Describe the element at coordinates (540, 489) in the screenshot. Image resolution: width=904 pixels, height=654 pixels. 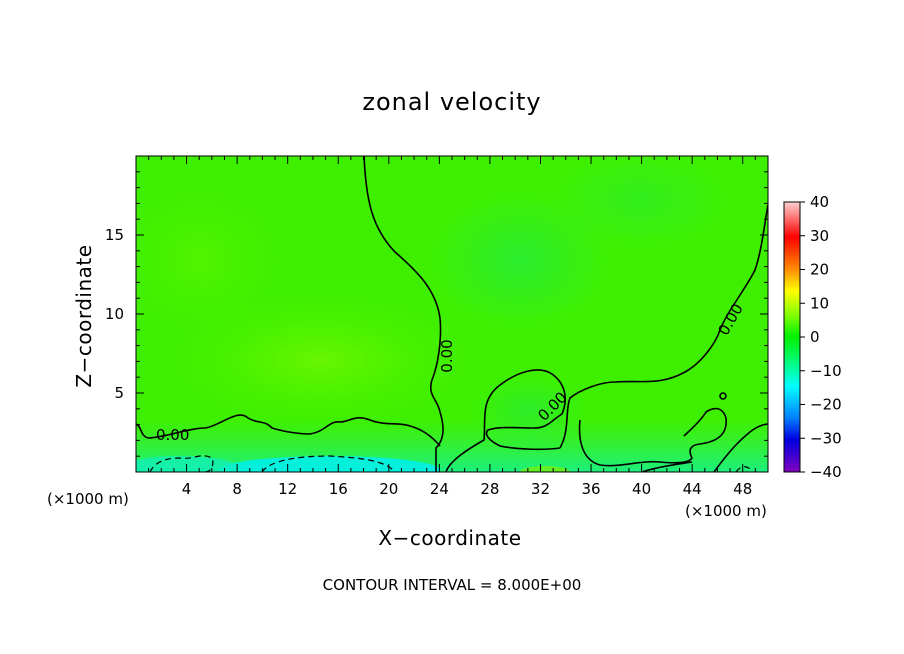
I see `x-tick-label: 32` at that location.